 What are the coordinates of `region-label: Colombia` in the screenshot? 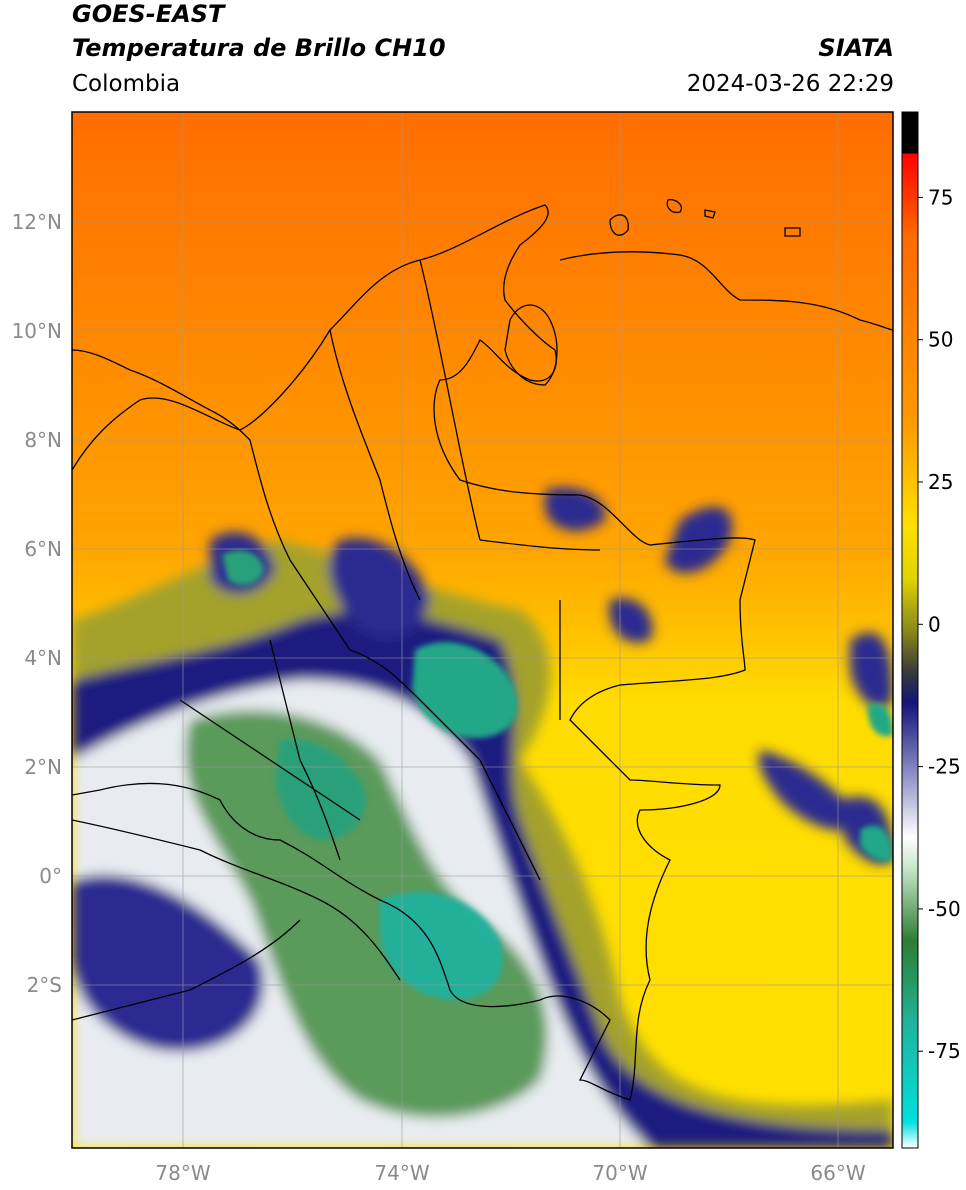 It's located at (126, 84).